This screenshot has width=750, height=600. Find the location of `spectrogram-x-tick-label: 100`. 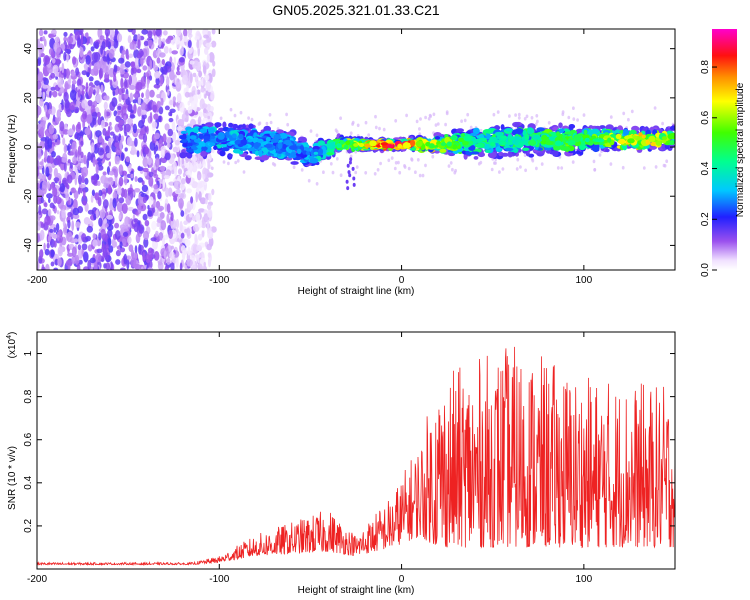

spectrogram-x-tick-label: 100 is located at coordinates (584, 280).